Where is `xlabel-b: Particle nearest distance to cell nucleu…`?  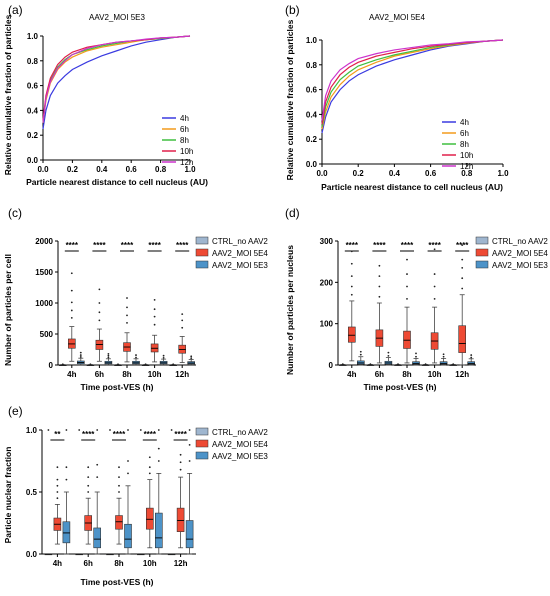 xlabel-b: Particle nearest distance to cell nucleu… is located at coordinates (412, 187).